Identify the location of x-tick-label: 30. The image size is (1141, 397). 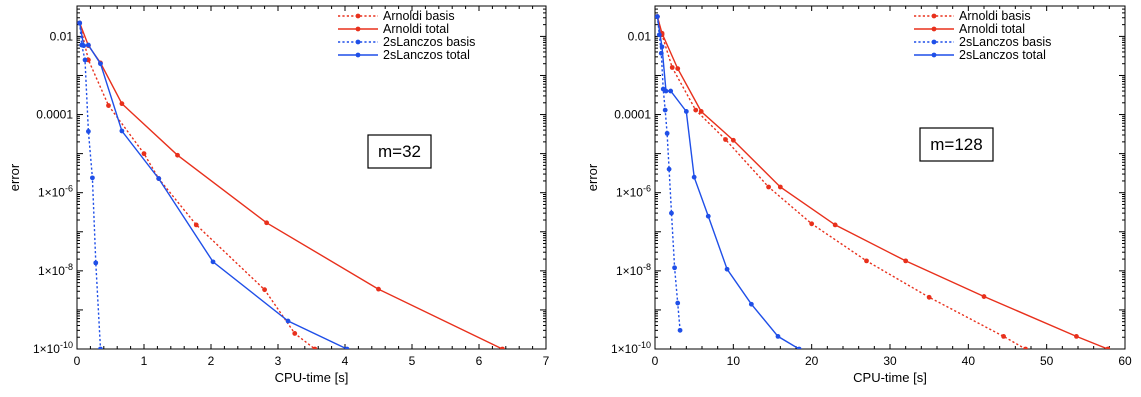
(890, 361).